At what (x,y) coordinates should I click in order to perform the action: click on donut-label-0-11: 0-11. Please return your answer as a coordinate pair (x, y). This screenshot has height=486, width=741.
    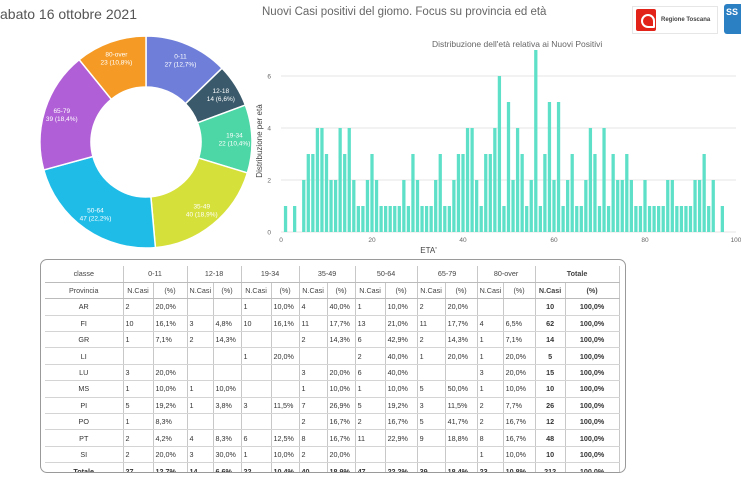
    Looking at the image, I should click on (180, 56).